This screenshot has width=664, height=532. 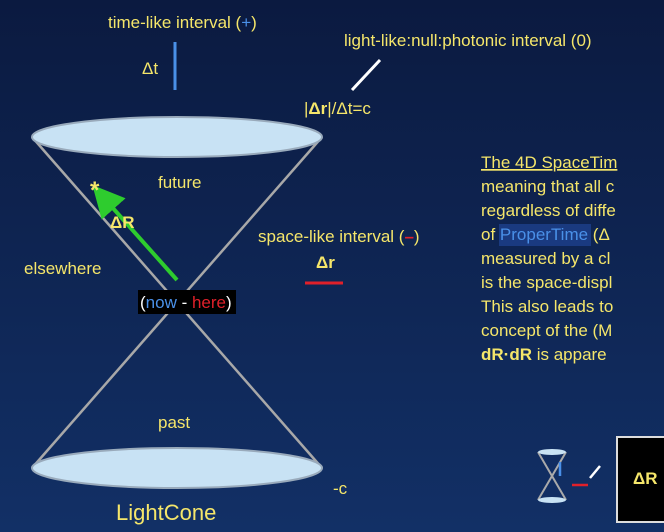 What do you see at coordinates (569, 476) in the screenshot?
I see `mini-cone` at bounding box center [569, 476].